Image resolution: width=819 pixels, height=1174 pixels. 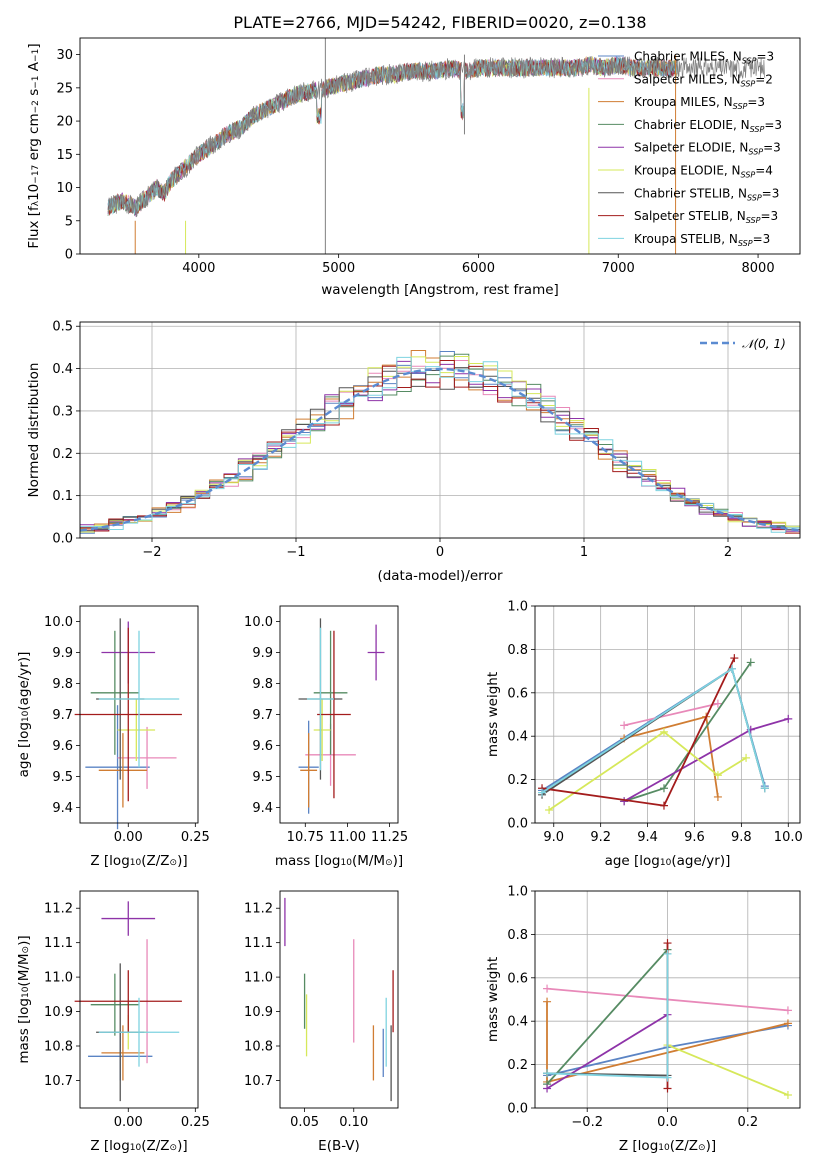 I want to click on y-tick-label: 10.9, so click(x=58, y=1012).